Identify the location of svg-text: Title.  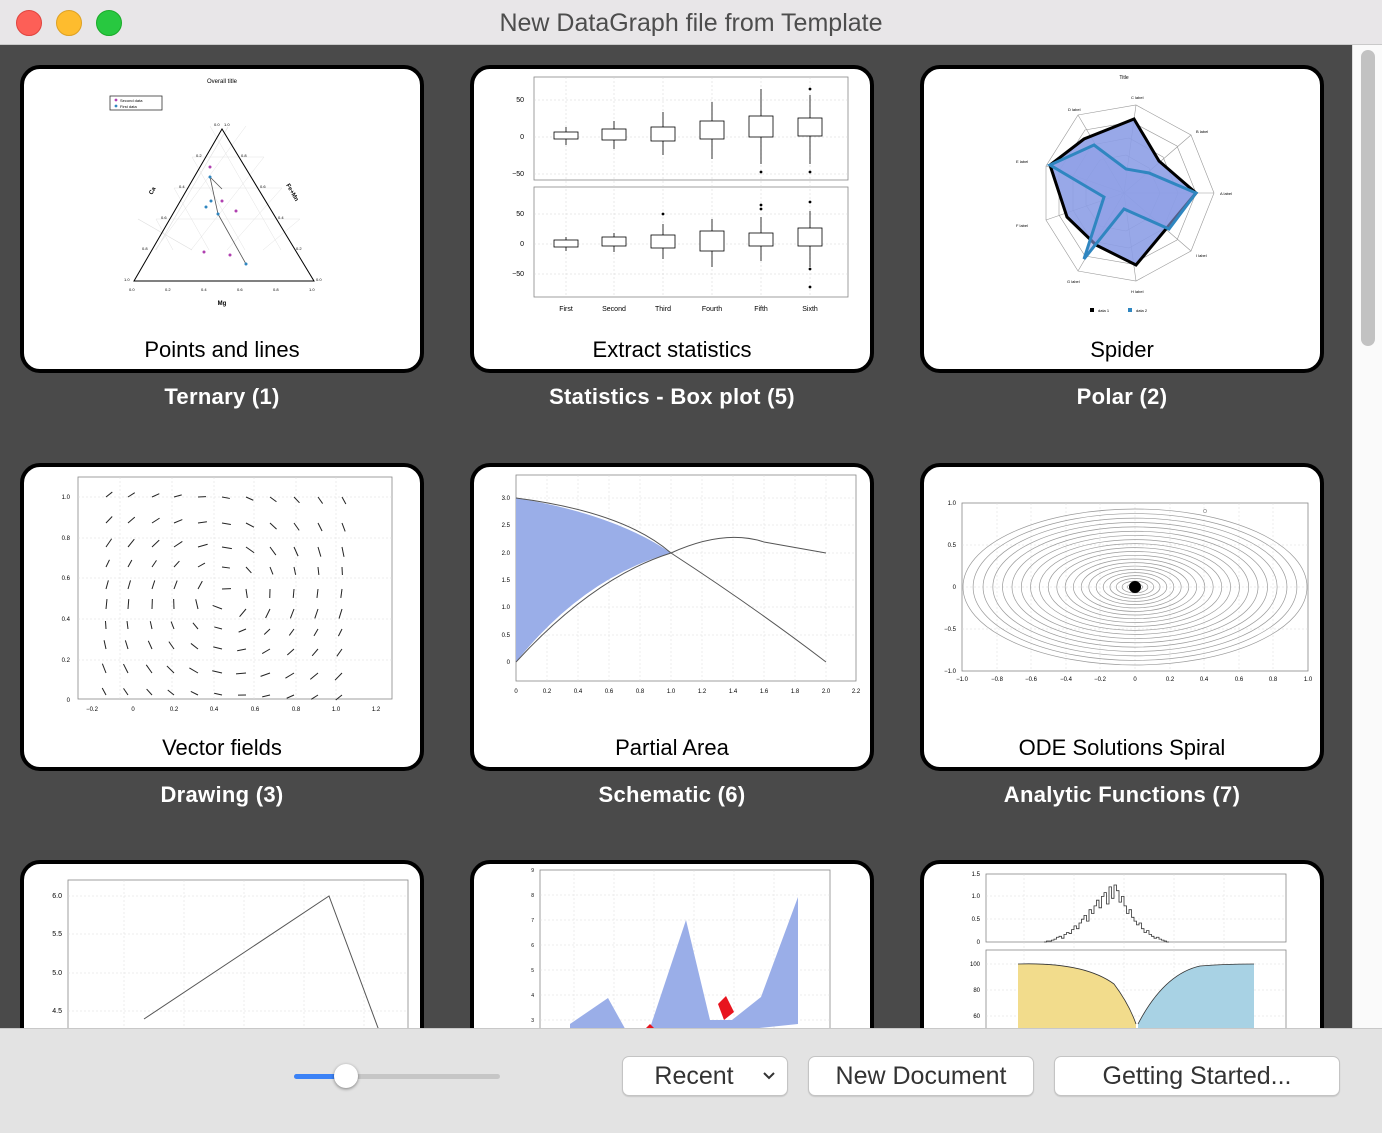
(1123, 78).